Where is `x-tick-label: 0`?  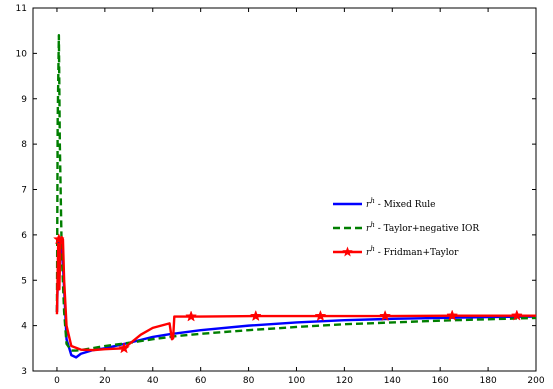
x-tick-label: 0 is located at coordinates (57, 381).